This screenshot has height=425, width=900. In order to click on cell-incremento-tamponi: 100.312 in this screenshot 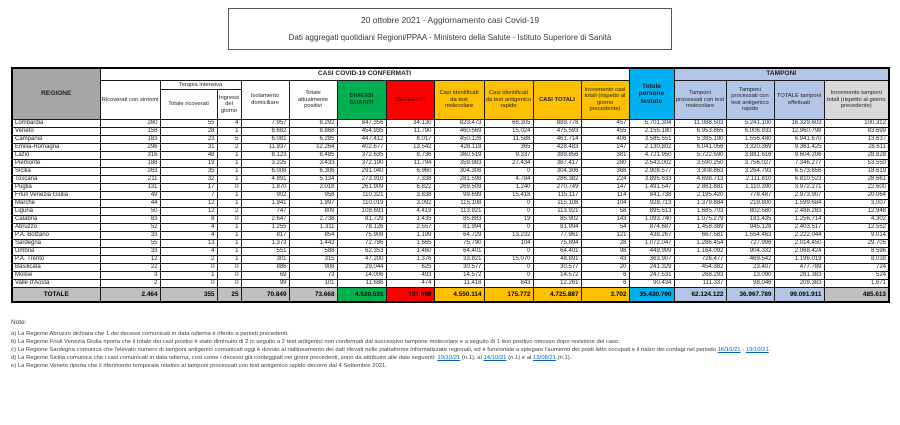, I will do `click(856, 124)`.